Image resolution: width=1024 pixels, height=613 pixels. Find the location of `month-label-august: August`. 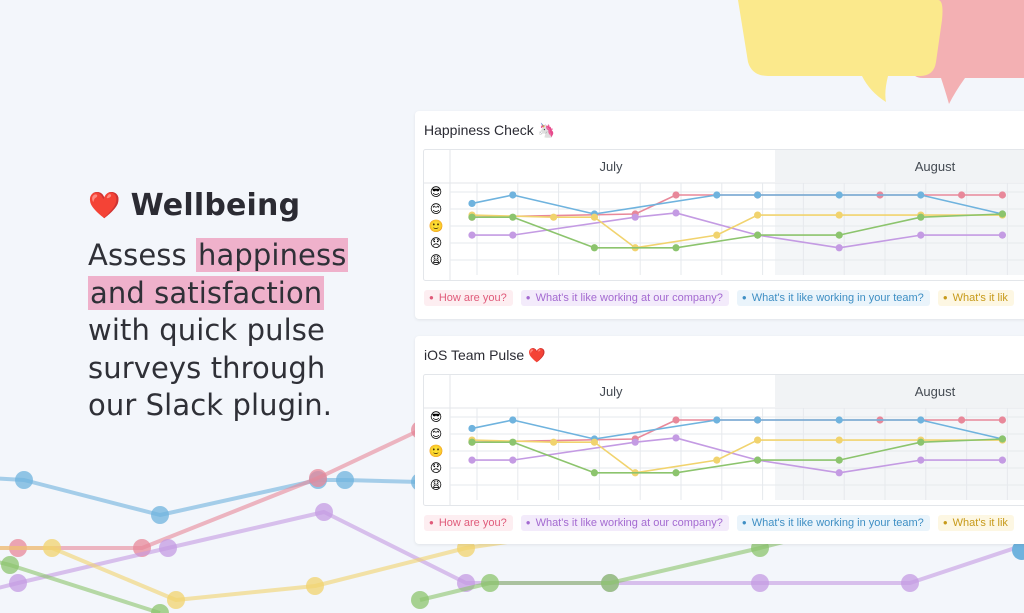

month-label-august: August is located at coordinates (935, 166).